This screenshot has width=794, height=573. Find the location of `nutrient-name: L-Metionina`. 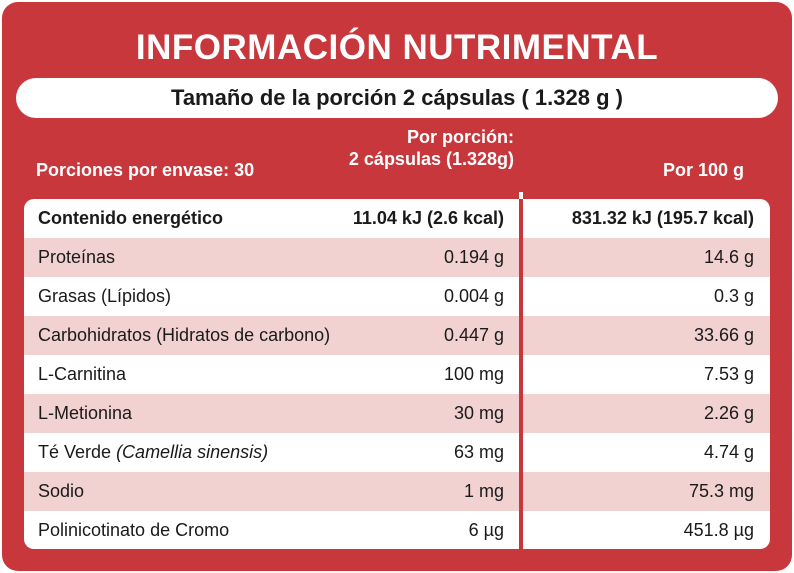

nutrient-name: L-Metionina is located at coordinates (85, 413).